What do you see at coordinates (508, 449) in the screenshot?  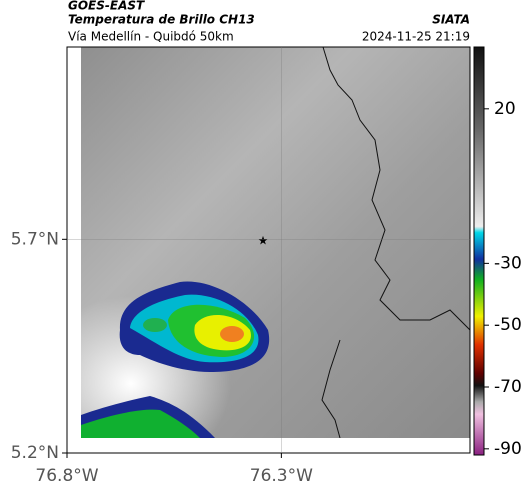 I see `colorbar-tick-label: -90` at bounding box center [508, 449].